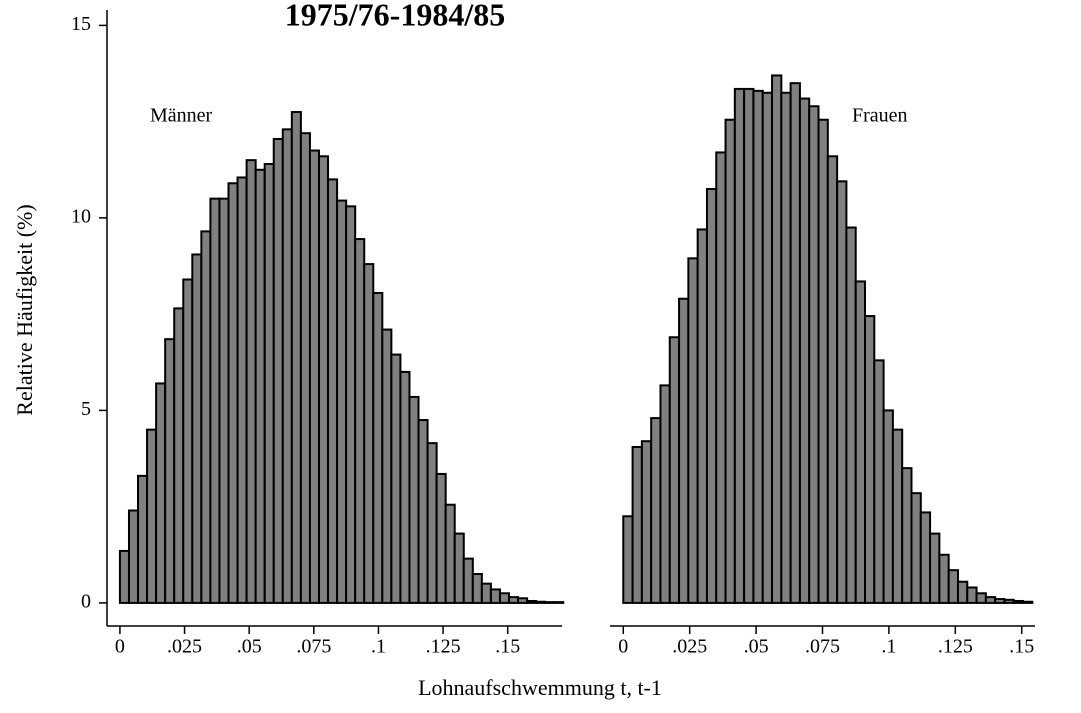 Image resolution: width=1081 pixels, height=713 pixels. I want to click on x-tick-label: .15, so click(1021, 647).